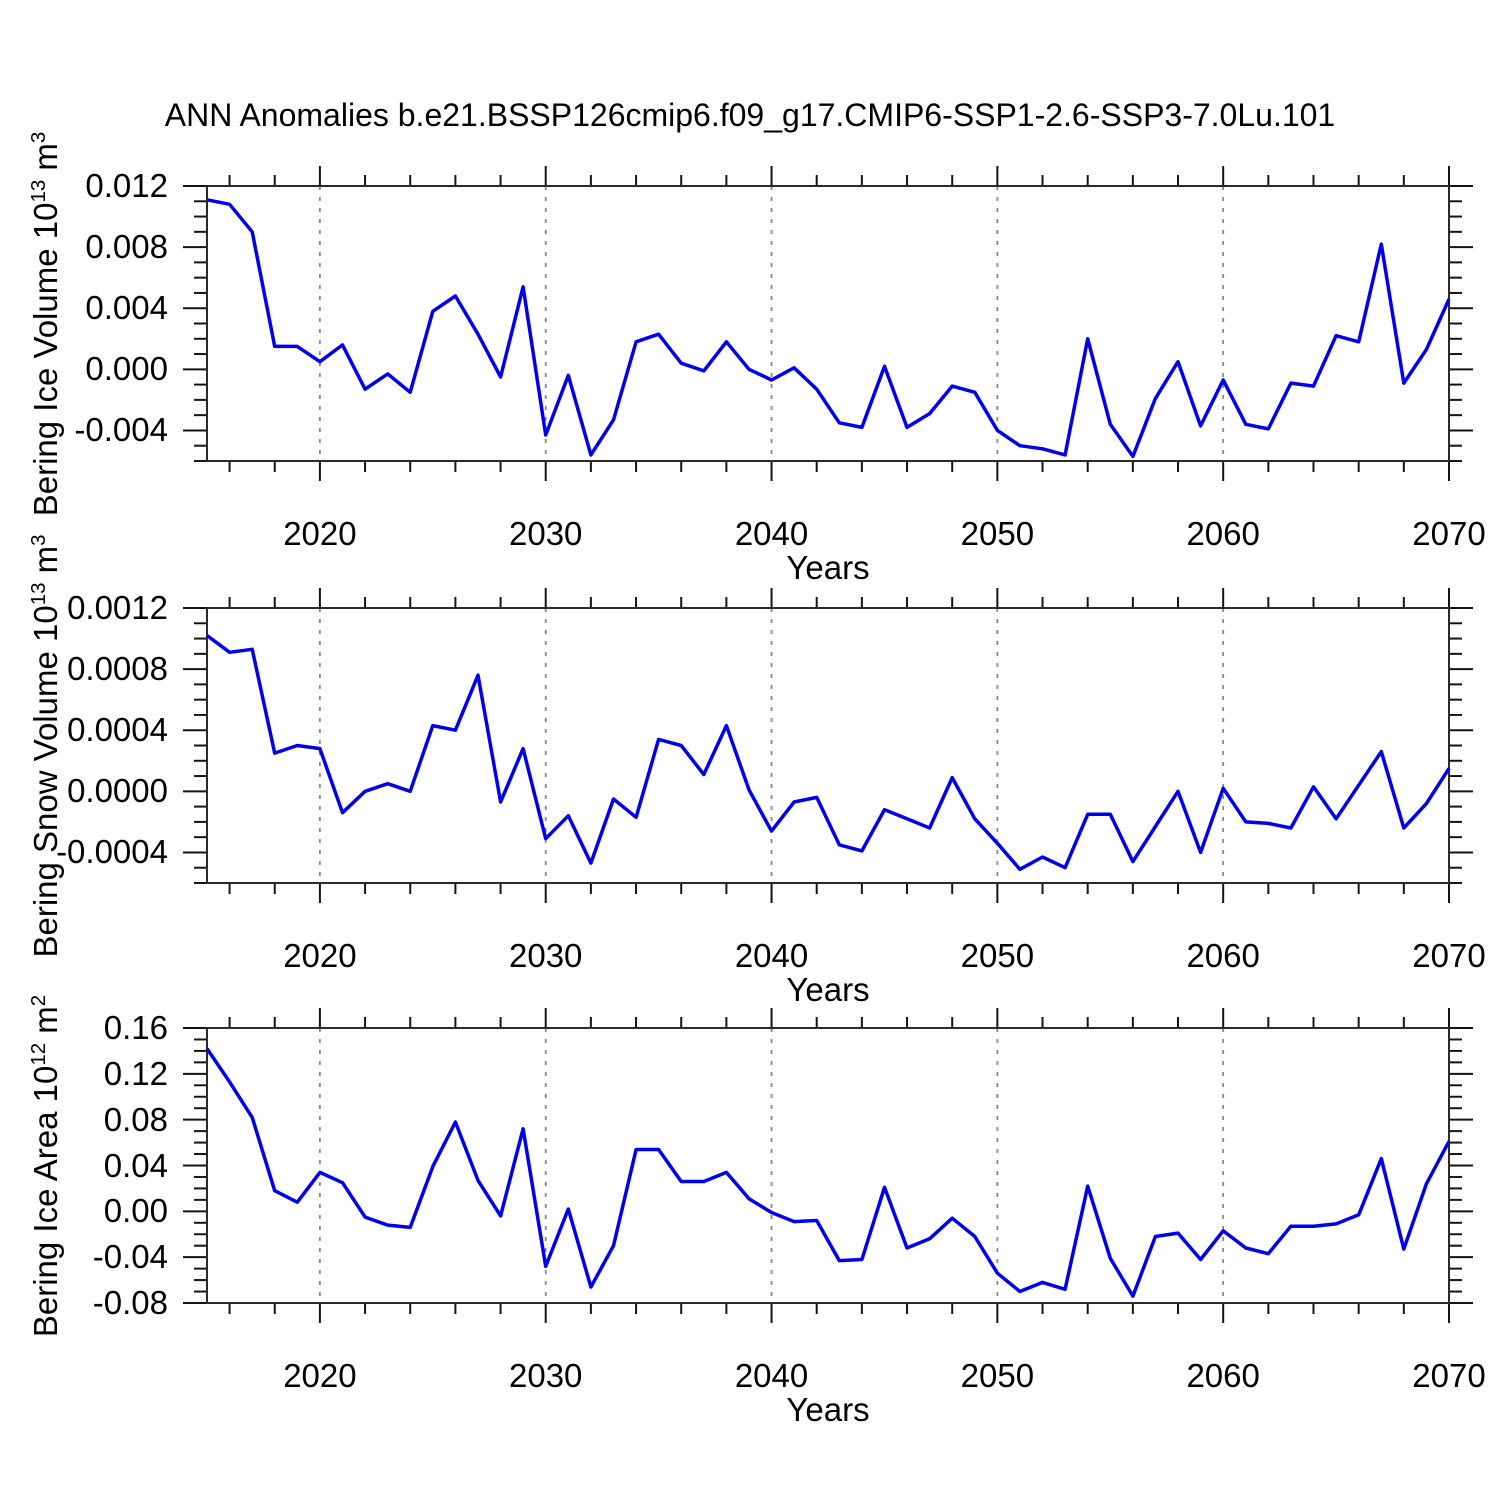 This screenshot has height=1500, width=1500. Describe the element at coordinates (771, 955) in the screenshot. I see `panel-2-xtick-label: 2040` at that location.